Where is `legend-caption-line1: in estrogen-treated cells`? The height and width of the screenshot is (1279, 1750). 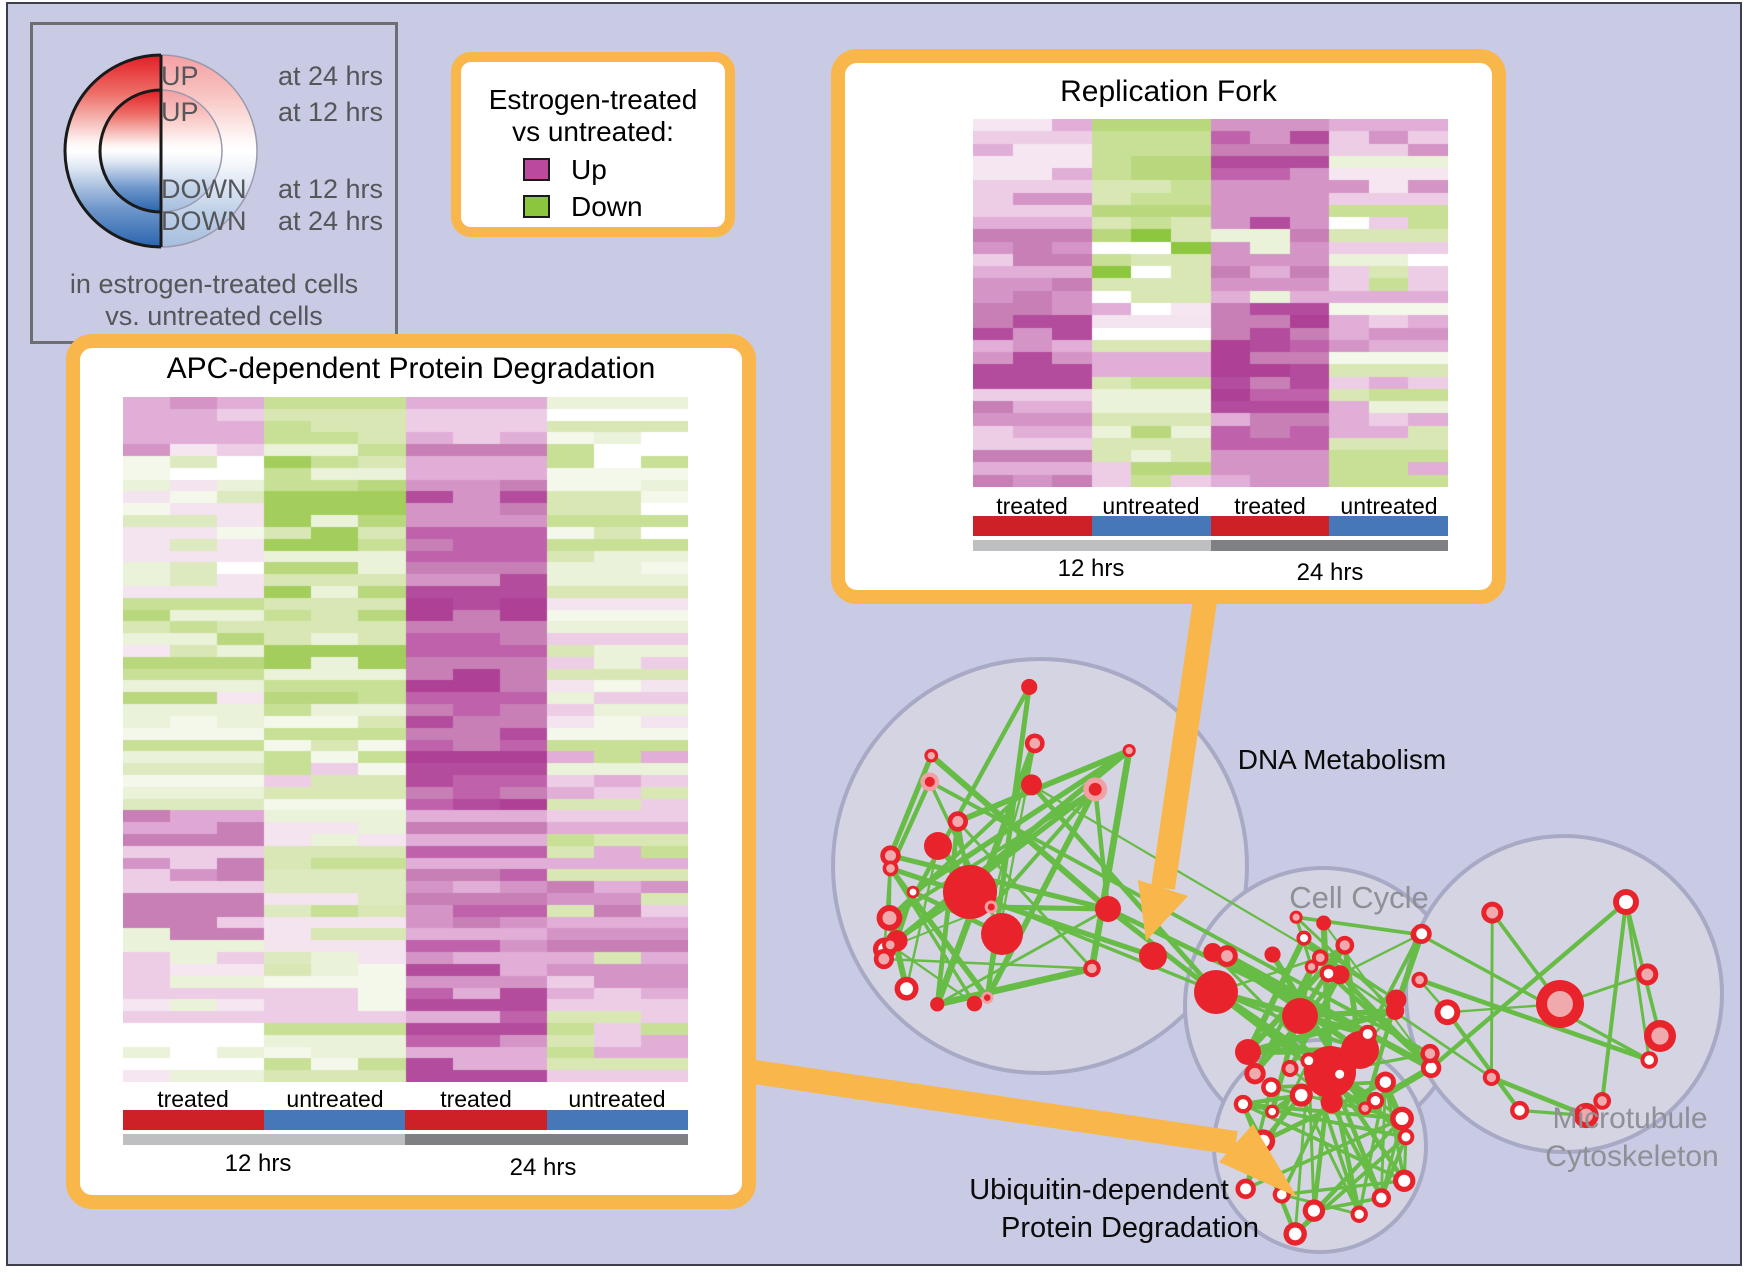 legend-caption-line1: in estrogen-treated cells is located at coordinates (214, 284).